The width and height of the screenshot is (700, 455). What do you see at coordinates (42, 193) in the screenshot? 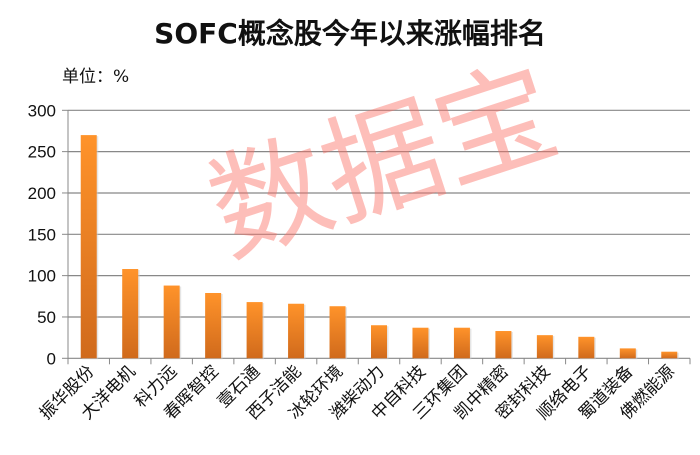
I see `y-tick-label: 200` at bounding box center [42, 193].